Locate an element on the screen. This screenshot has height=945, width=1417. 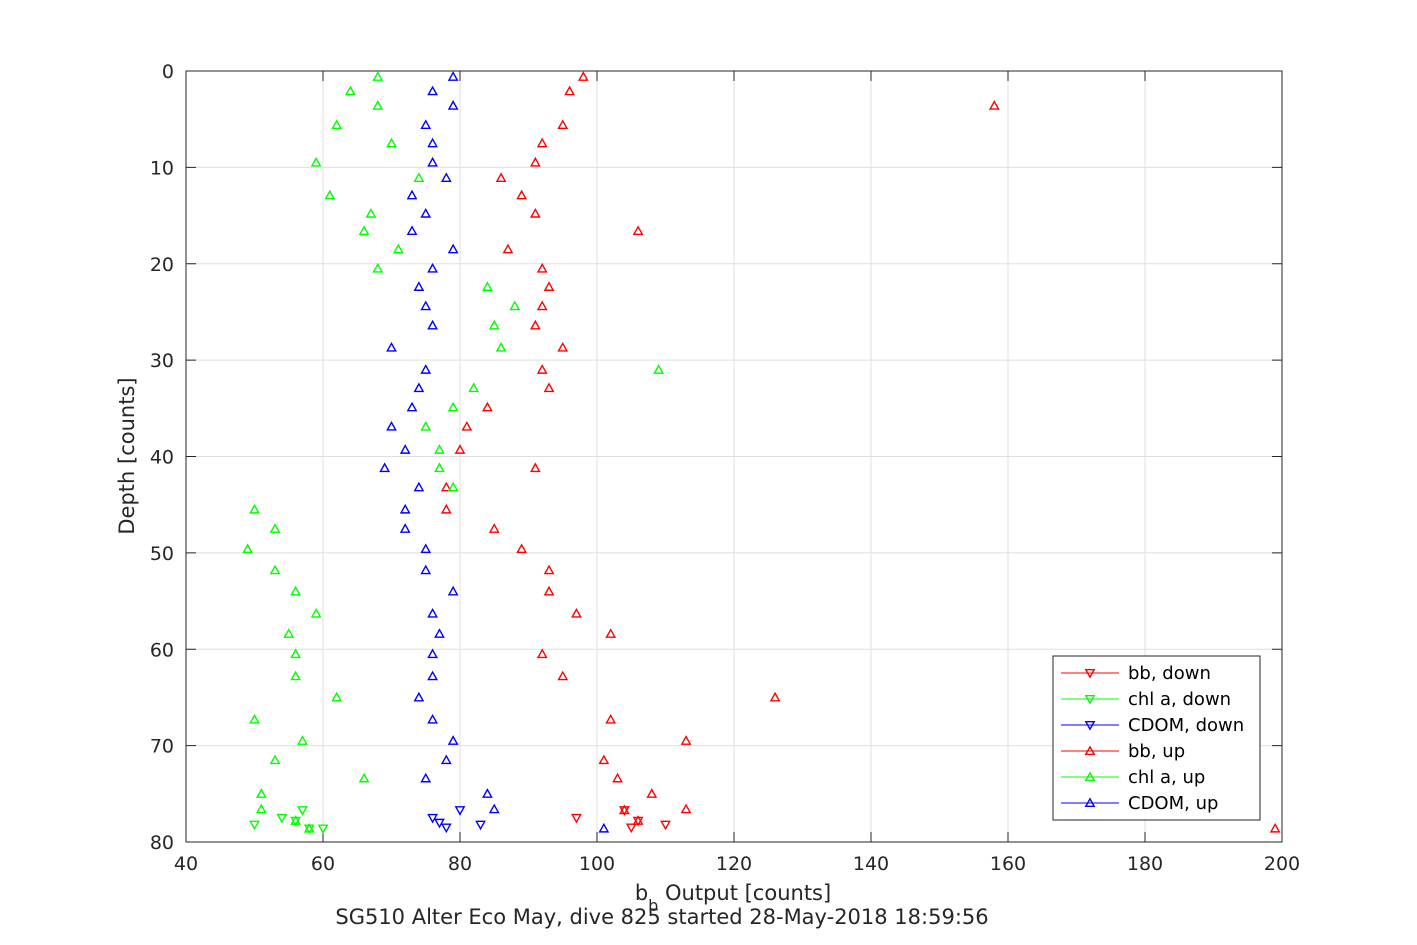
y-tick-label: 50 is located at coordinates (162, 554).